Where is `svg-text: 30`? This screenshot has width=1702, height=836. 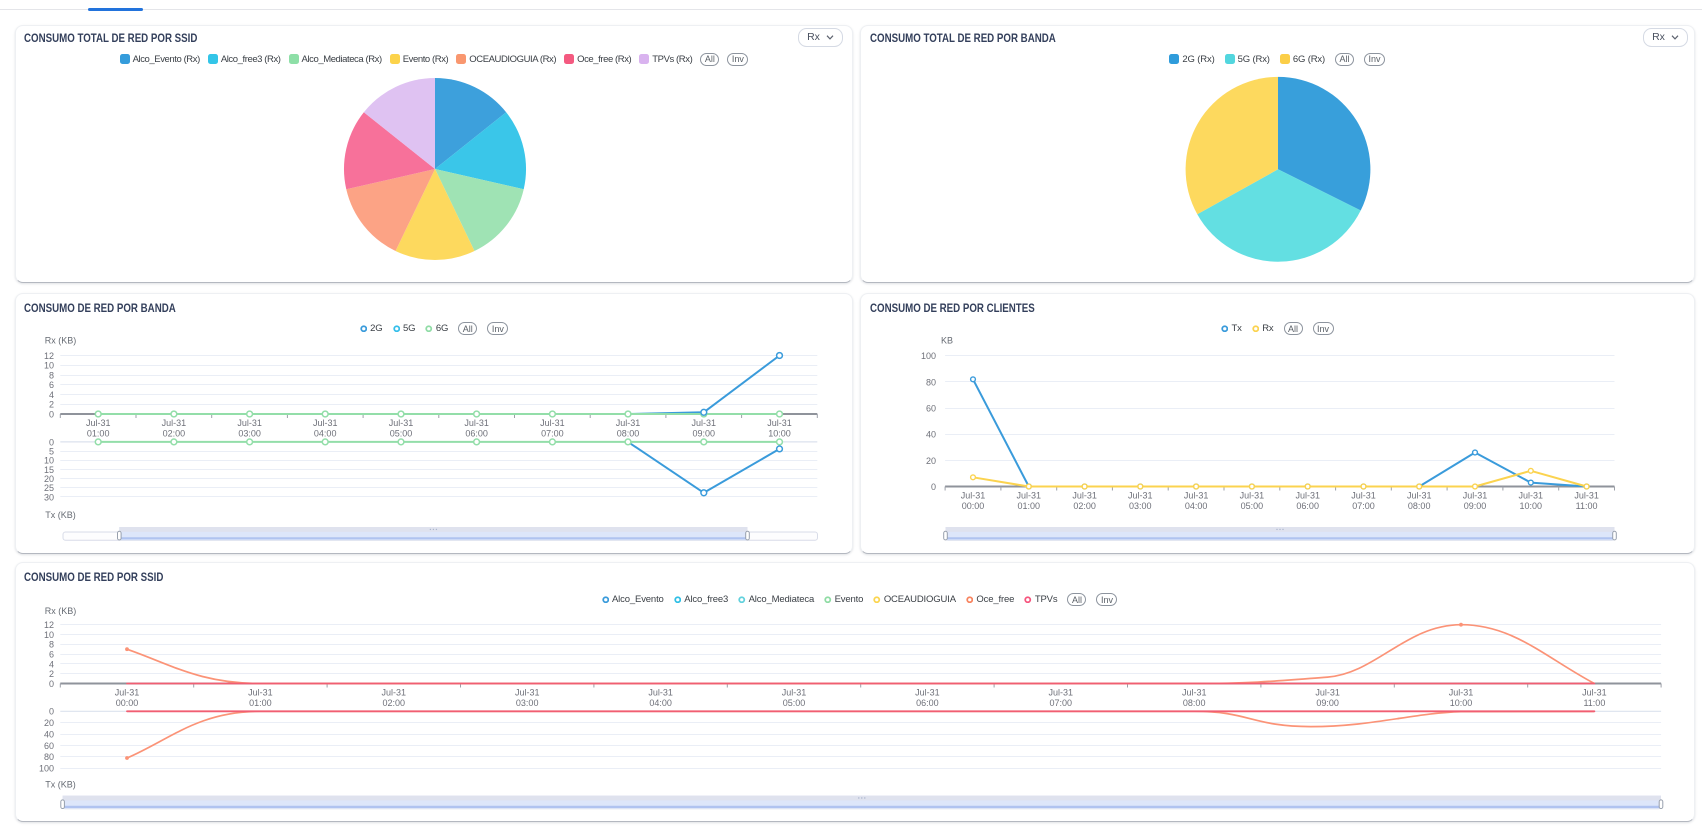 svg-text: 30 is located at coordinates (49, 497).